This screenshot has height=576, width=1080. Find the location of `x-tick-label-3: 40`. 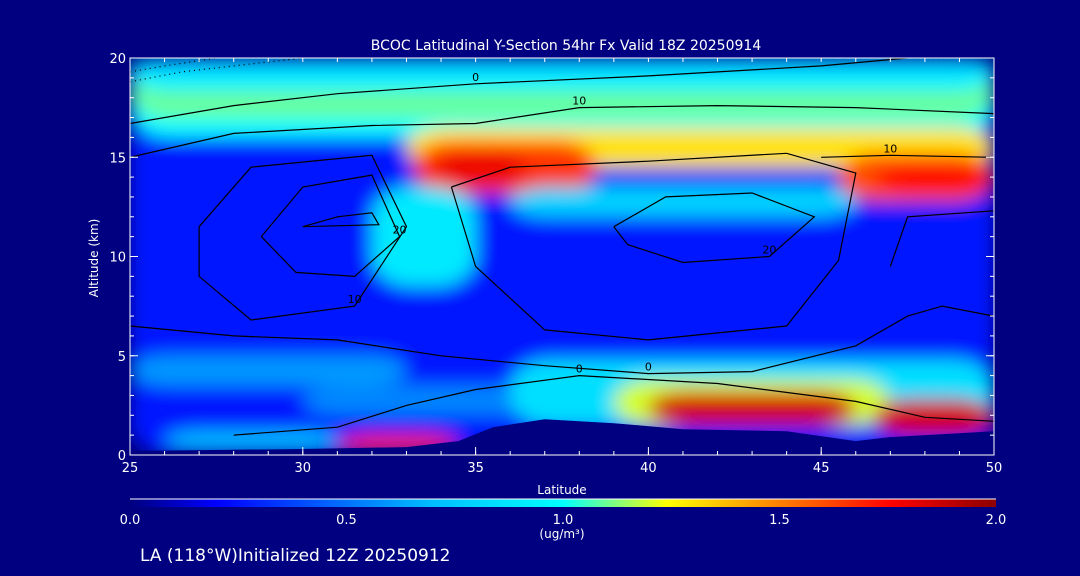

x-tick-label-3: 40 is located at coordinates (648, 468).